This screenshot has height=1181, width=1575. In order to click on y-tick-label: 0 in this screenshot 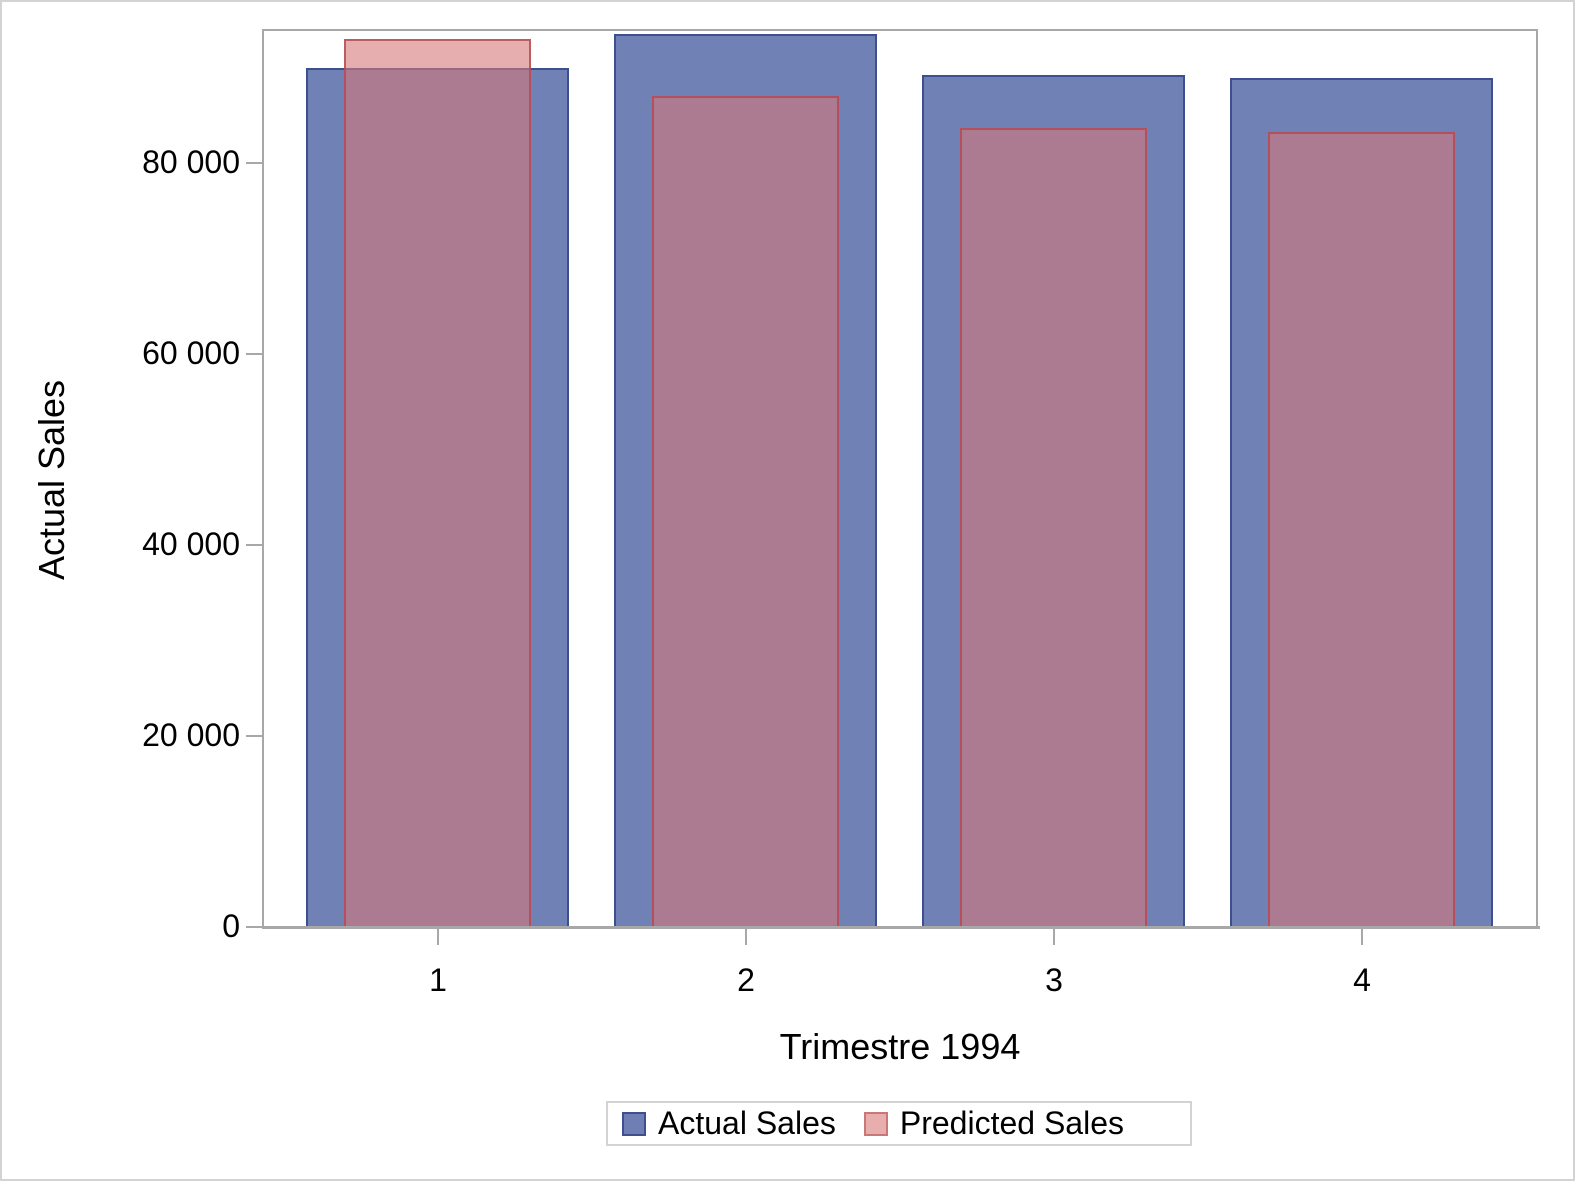, I will do `click(231, 926)`.